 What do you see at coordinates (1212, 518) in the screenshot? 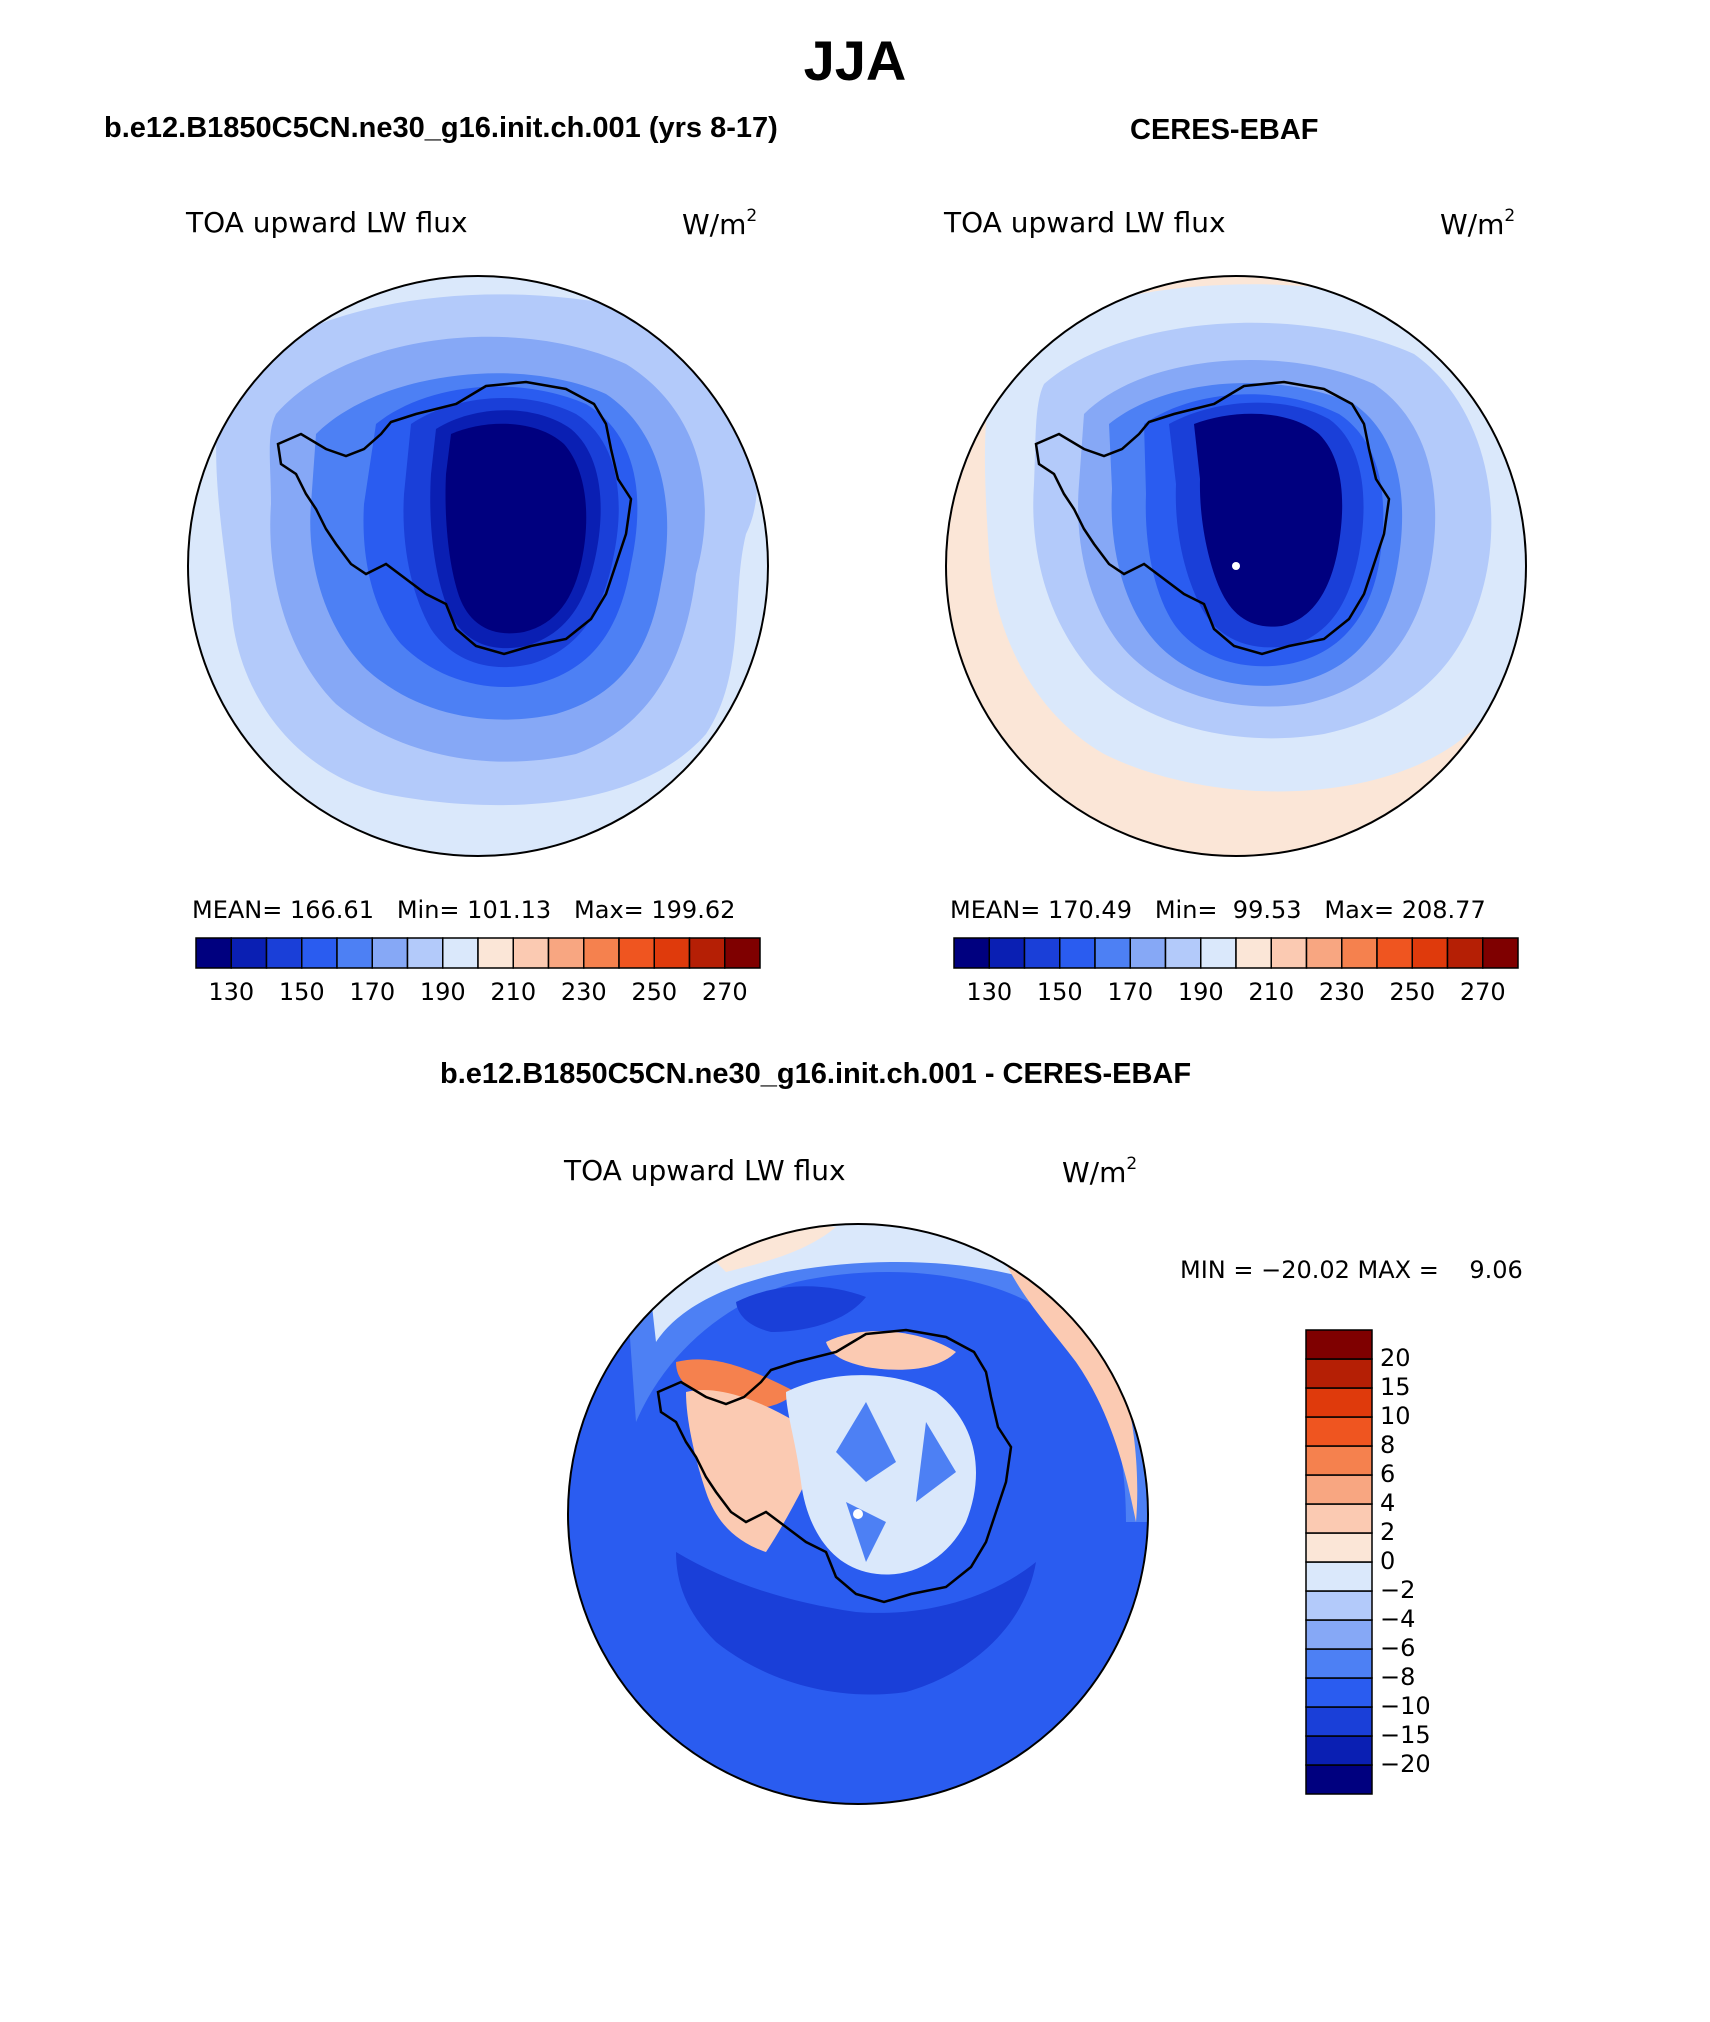
I see `map-2-antarctic-coastline` at bounding box center [1212, 518].